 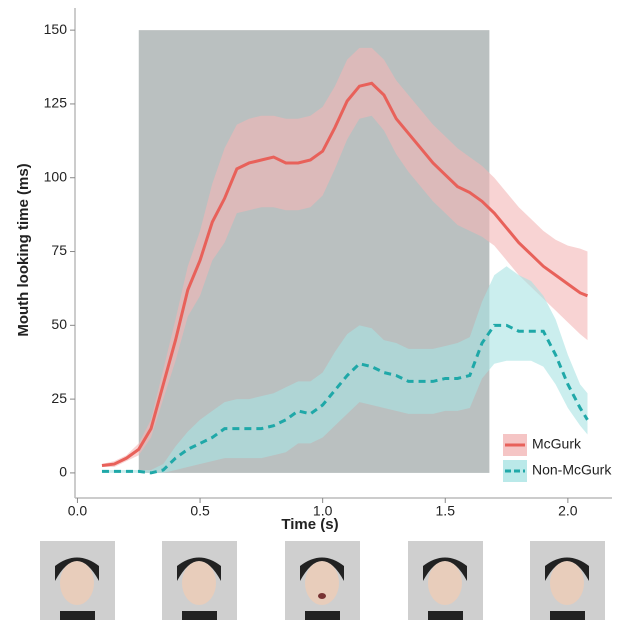 I want to click on y-tick-label: 75, so click(x=59, y=250).